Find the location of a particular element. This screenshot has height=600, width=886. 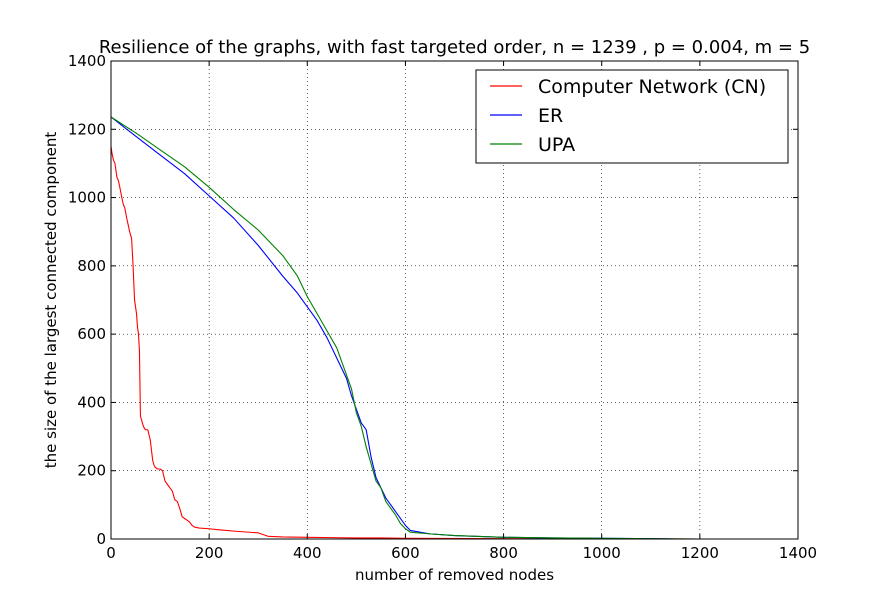

y-tick-label: 800 is located at coordinates (91, 266).